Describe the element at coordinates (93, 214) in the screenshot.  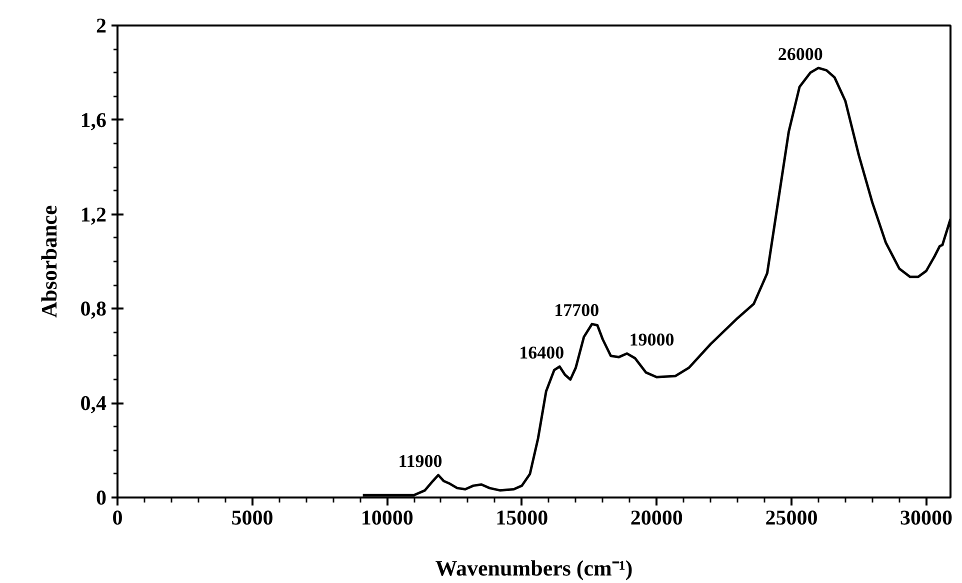
I see `y-tick-label: 1,2` at that location.